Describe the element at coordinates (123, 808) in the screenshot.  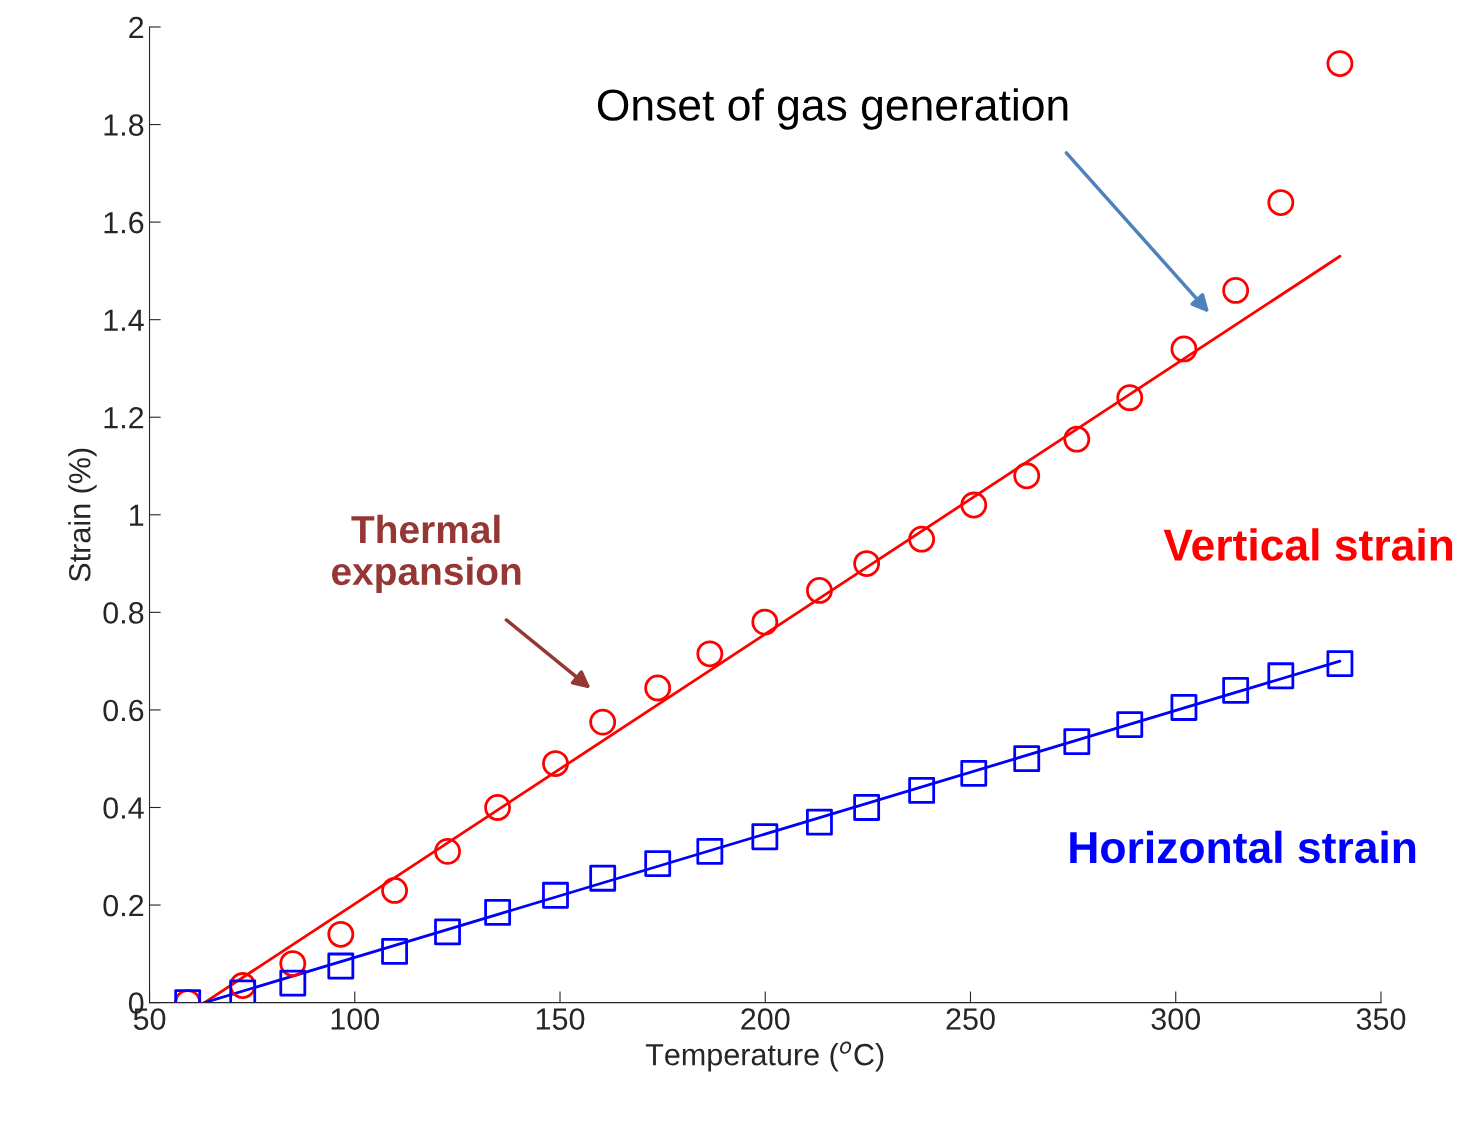
I see `y-tick-label: 0.4` at that location.